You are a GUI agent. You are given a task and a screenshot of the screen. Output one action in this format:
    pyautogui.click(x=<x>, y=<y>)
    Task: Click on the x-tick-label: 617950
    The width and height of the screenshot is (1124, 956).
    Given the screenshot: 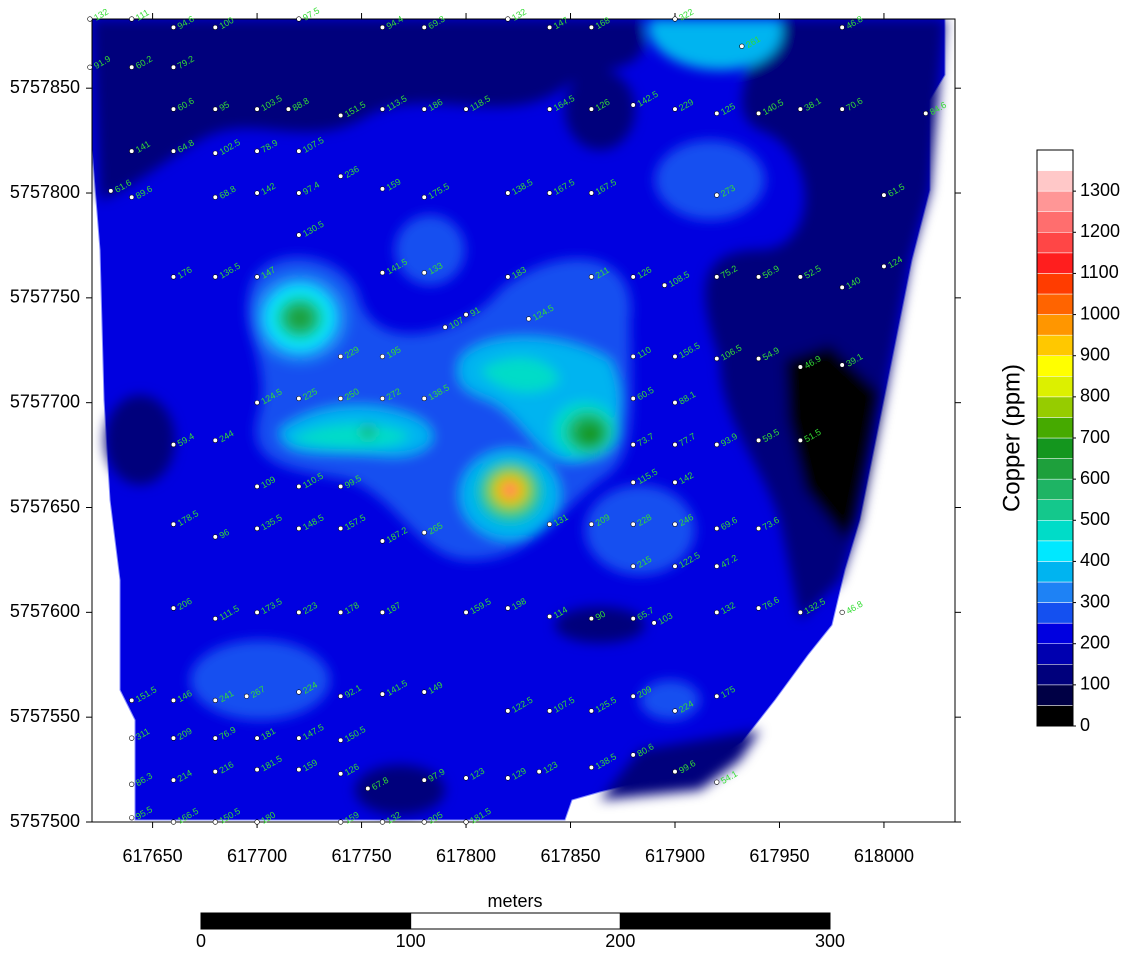 What is the action you would take?
    pyautogui.click(x=779, y=856)
    